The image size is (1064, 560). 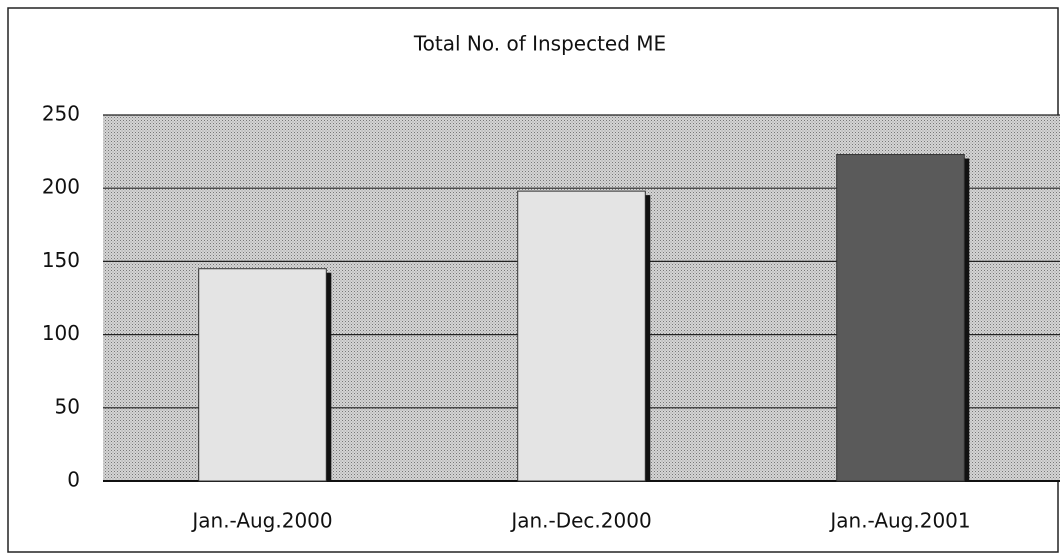 What do you see at coordinates (61, 333) in the screenshot?
I see `y-tick-label: 100` at bounding box center [61, 333].